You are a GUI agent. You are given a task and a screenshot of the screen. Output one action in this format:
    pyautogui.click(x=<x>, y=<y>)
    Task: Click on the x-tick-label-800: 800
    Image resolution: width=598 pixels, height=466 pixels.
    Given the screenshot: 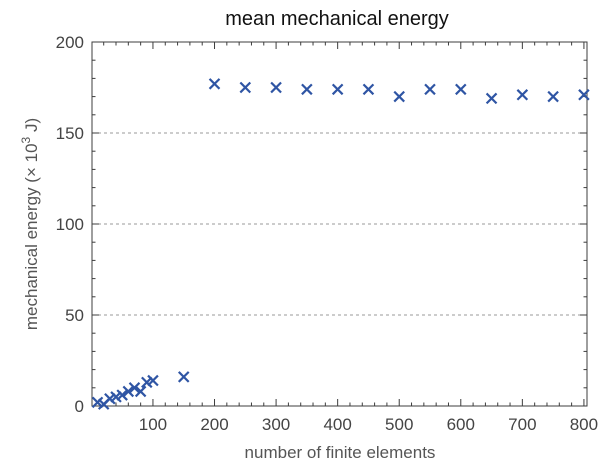 What is the action you would take?
    pyautogui.click(x=584, y=424)
    